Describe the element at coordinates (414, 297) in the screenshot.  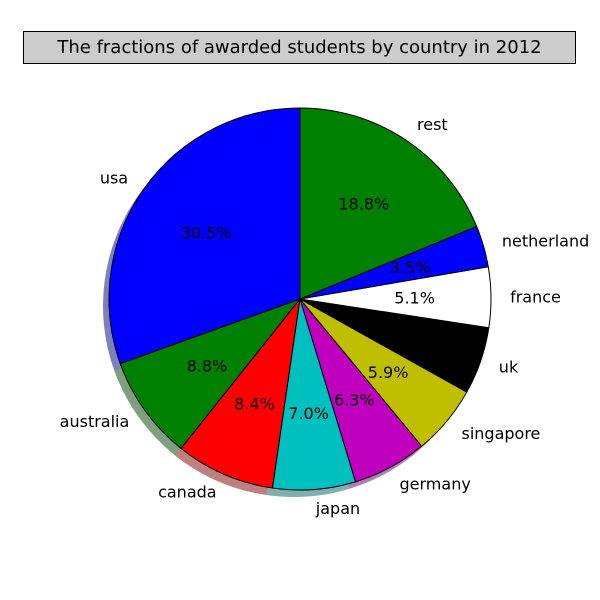
I see `slice-pct-france: 5.1%` at that location.